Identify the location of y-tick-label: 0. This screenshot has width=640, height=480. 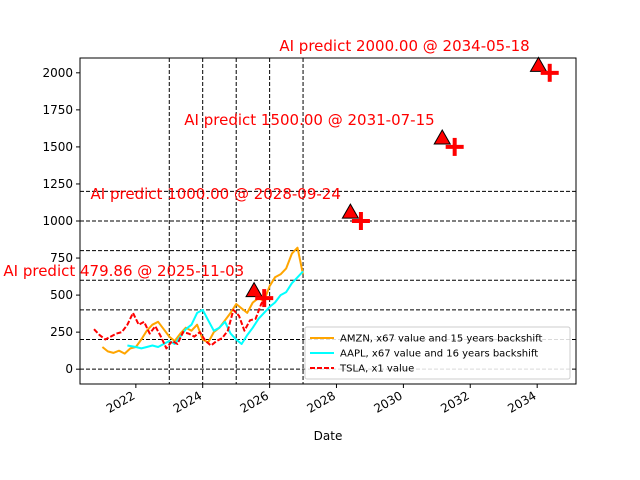
(69, 369).